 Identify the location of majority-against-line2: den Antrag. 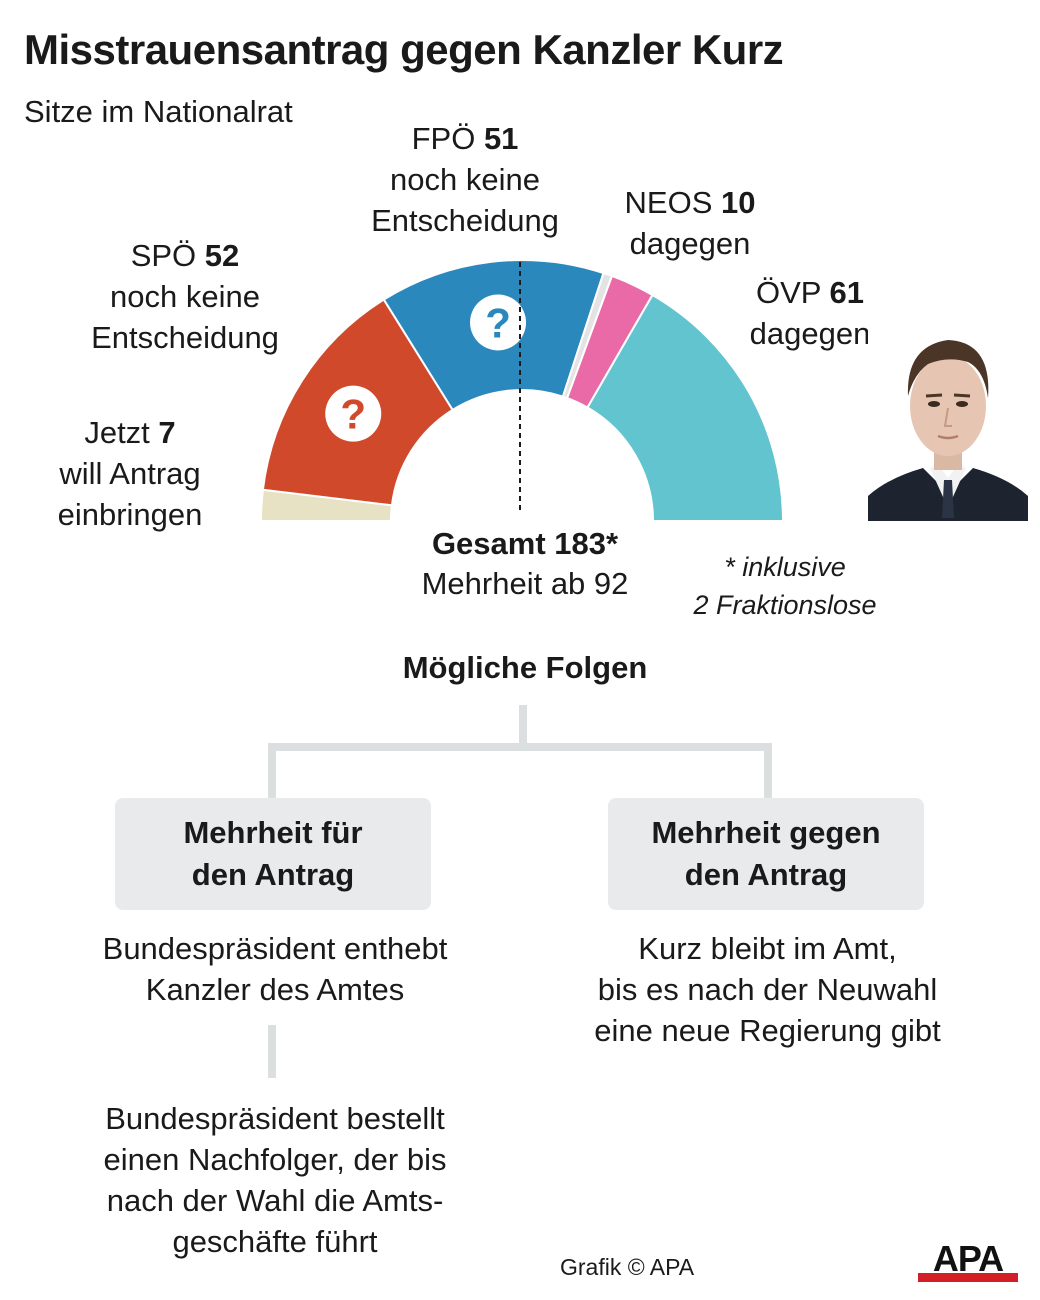
(766, 874).